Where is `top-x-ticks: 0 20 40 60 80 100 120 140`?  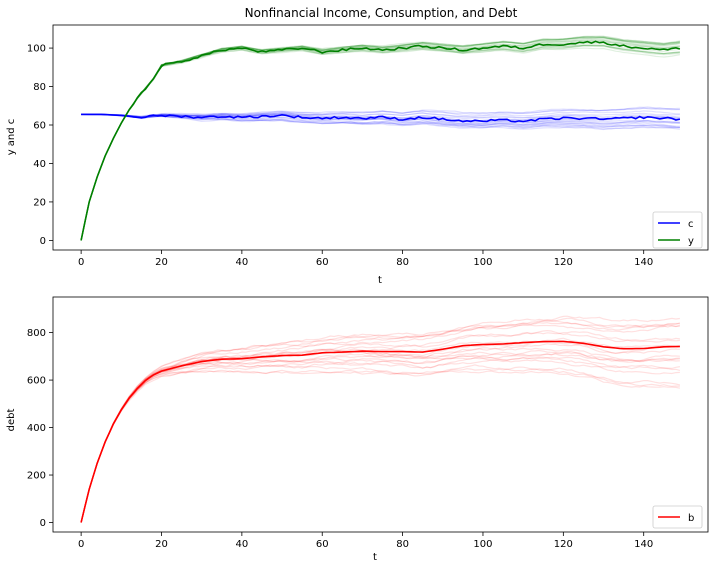 top-x-ticks: 0 20 40 60 80 100 120 140 is located at coordinates (365, 259).